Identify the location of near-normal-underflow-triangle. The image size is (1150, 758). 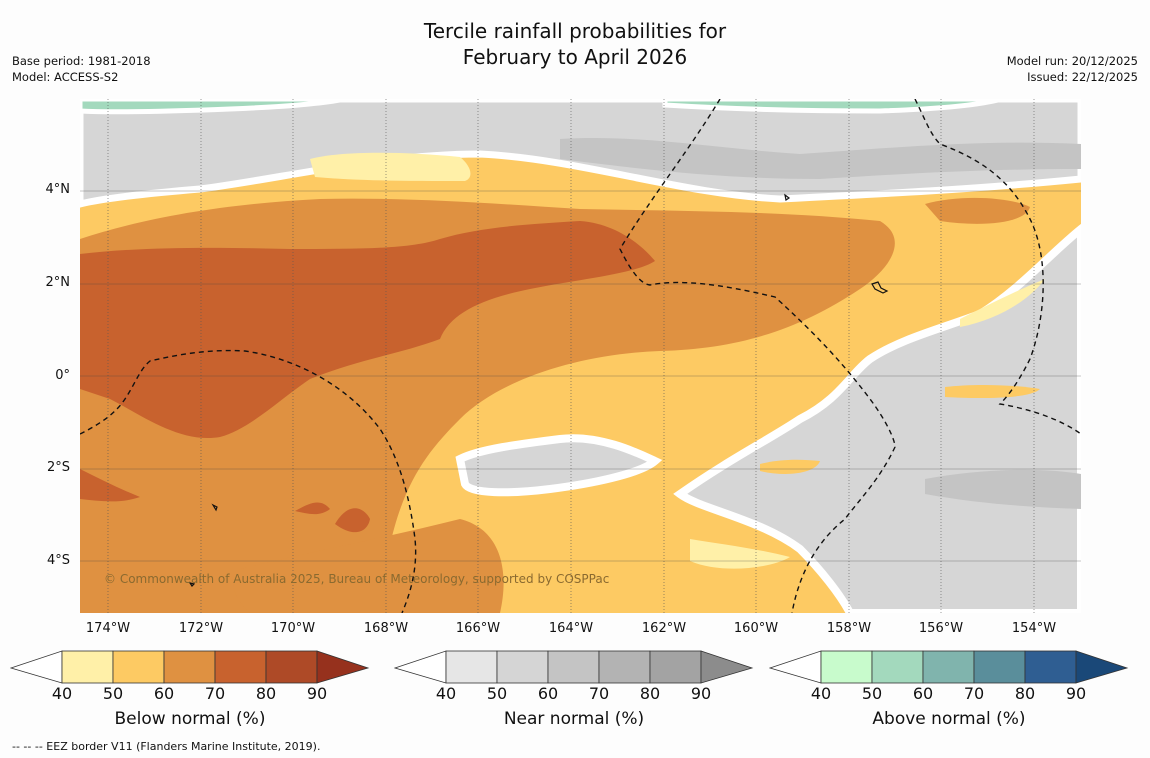
(420, 667).